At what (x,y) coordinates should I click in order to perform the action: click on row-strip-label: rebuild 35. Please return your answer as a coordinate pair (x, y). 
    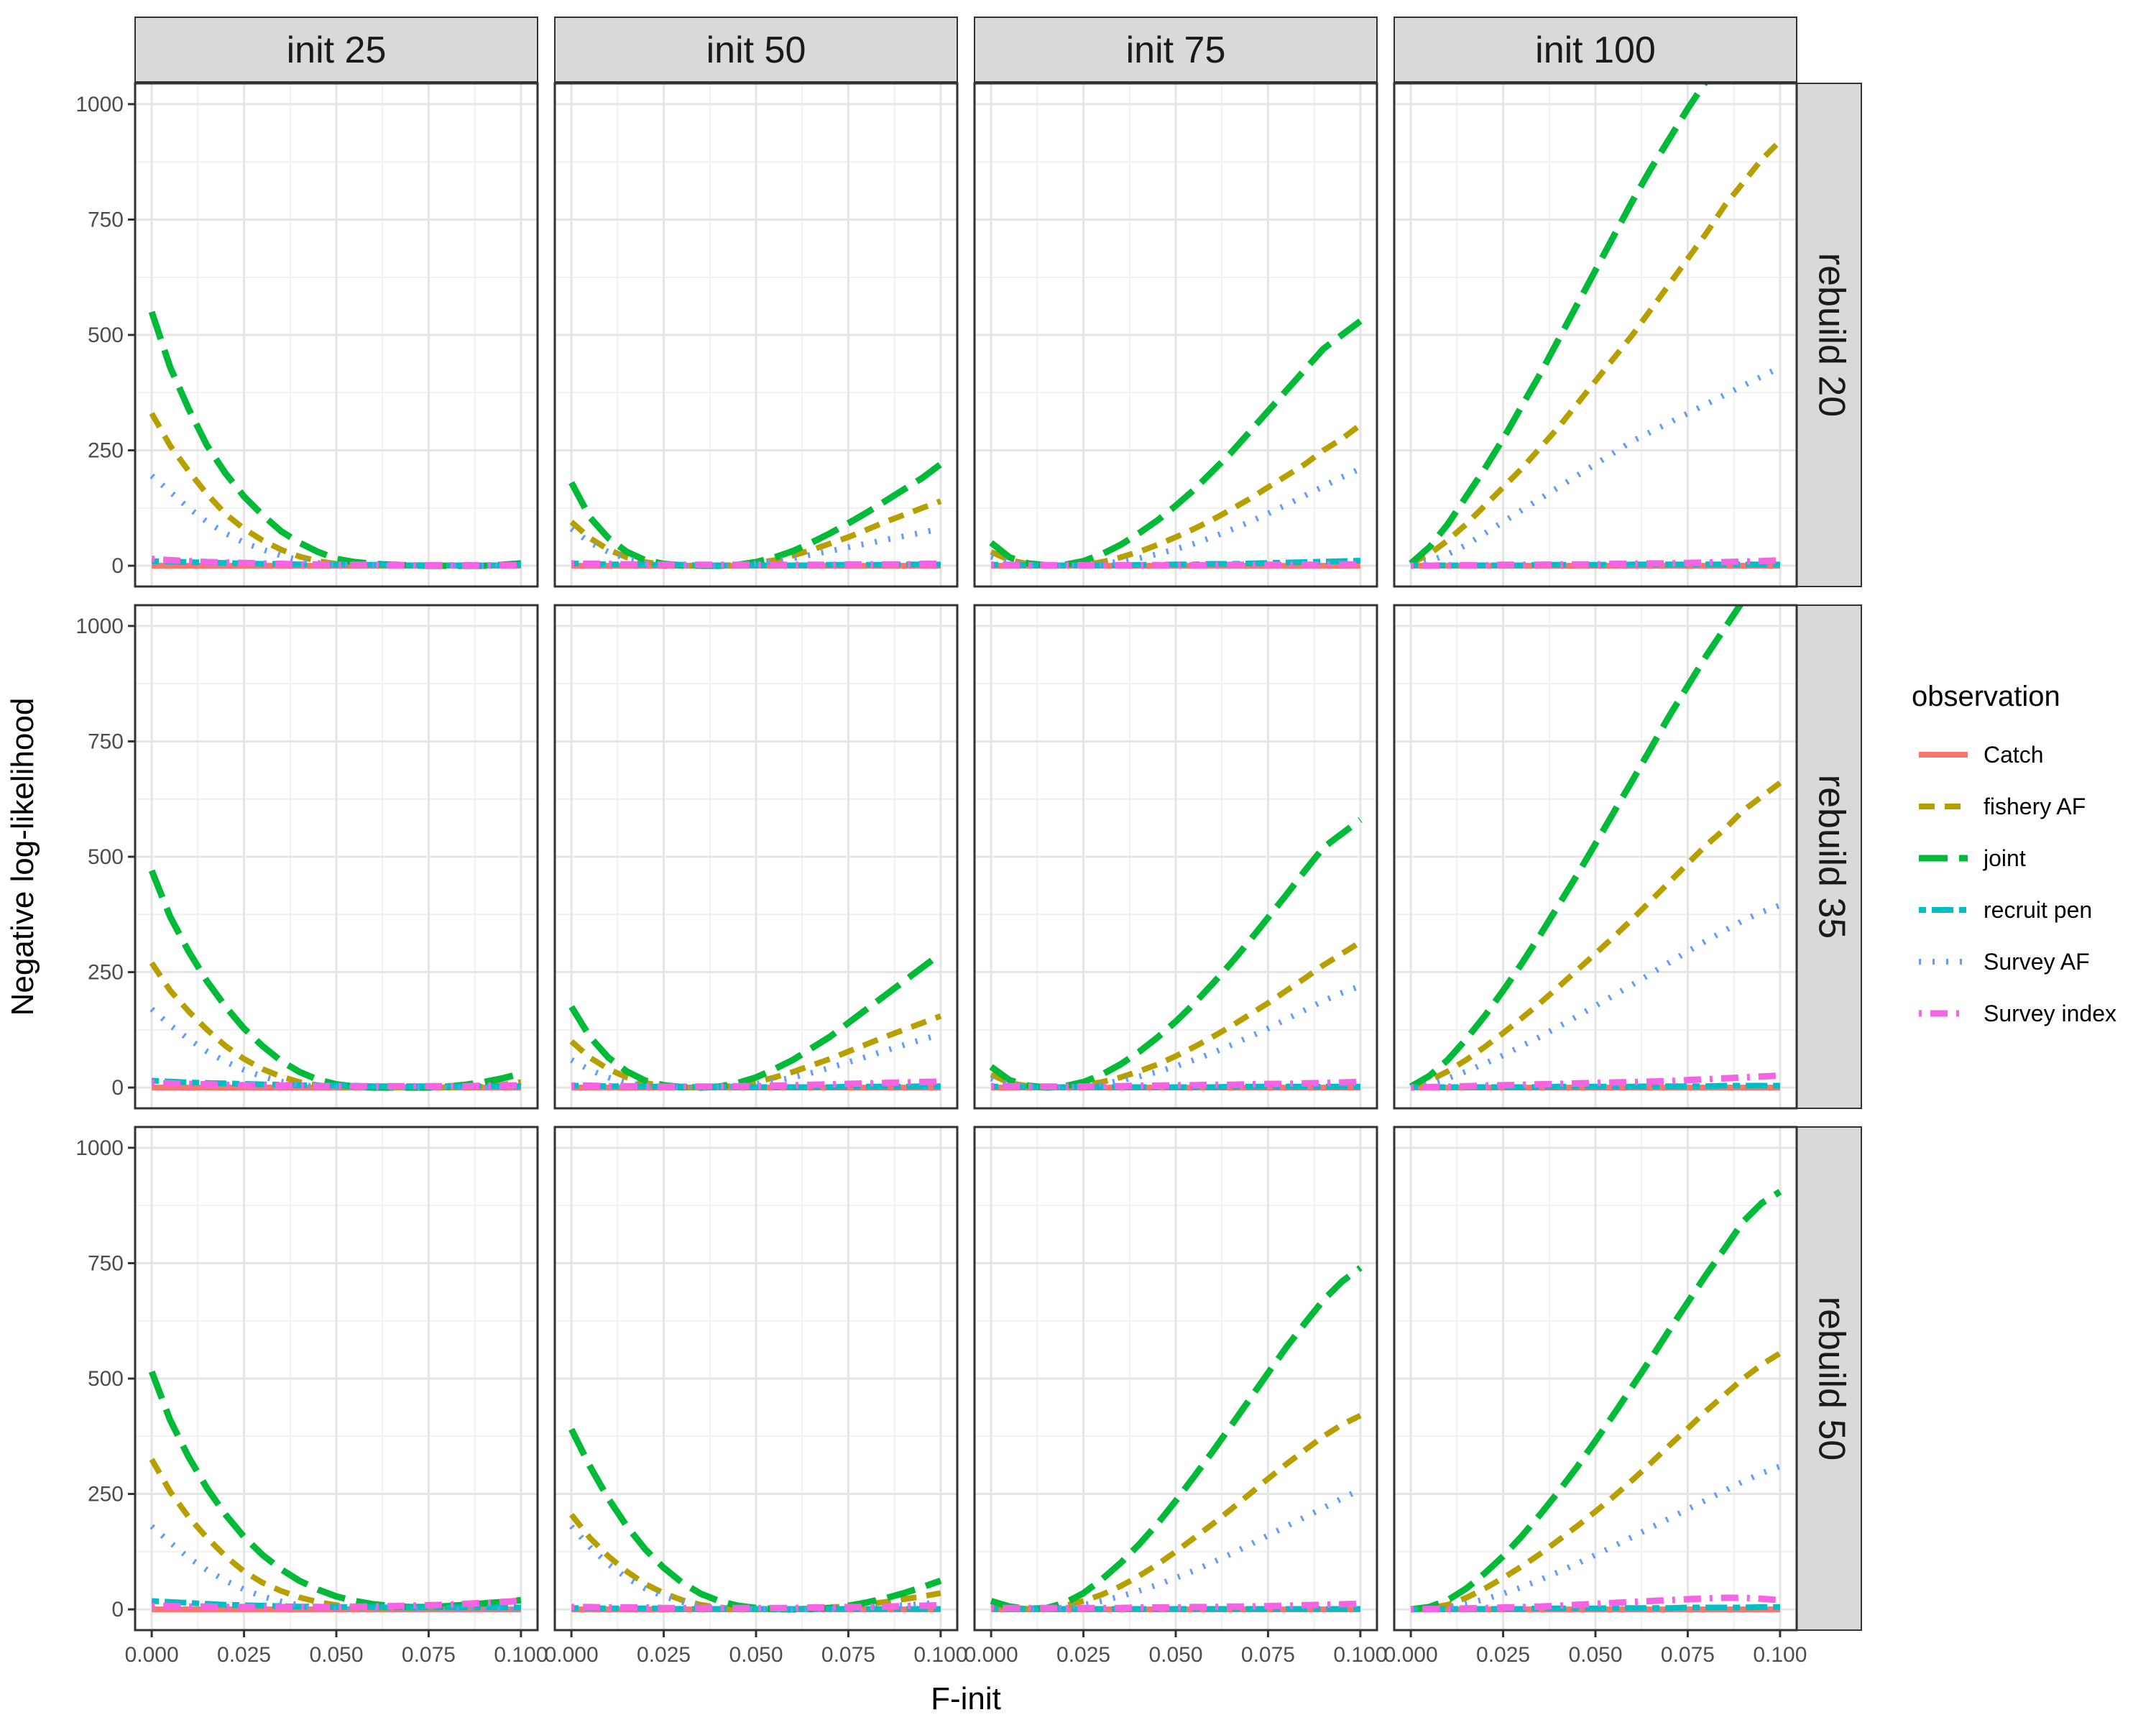
    Looking at the image, I should click on (1831, 857).